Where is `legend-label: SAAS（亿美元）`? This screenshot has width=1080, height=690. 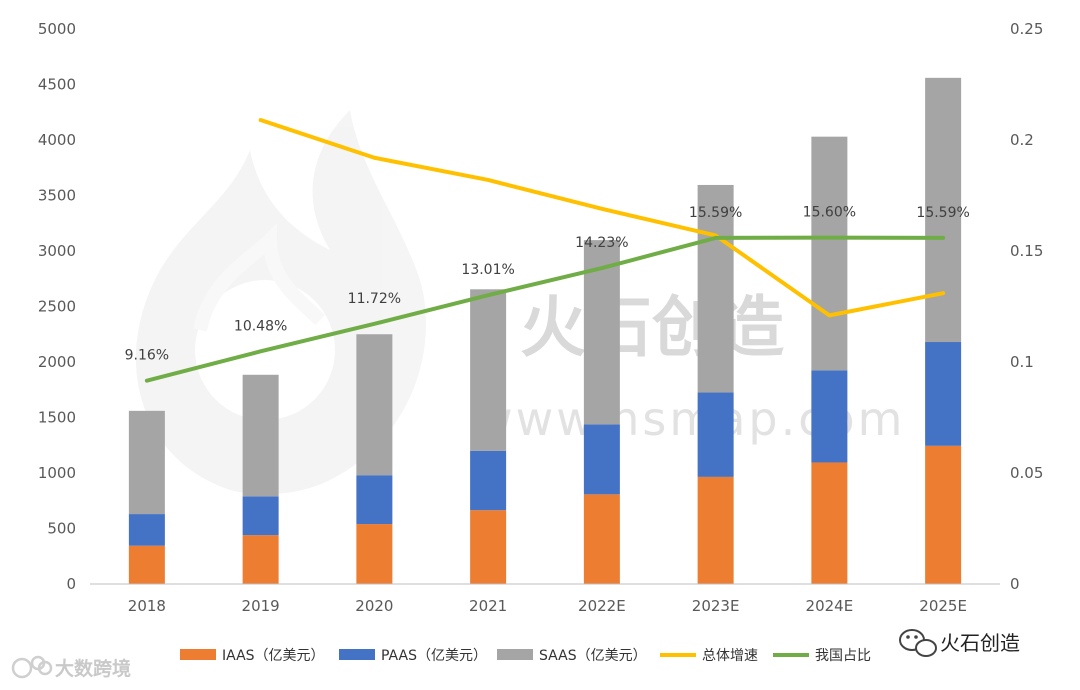 legend-label: SAAS（亿美元） is located at coordinates (593, 656).